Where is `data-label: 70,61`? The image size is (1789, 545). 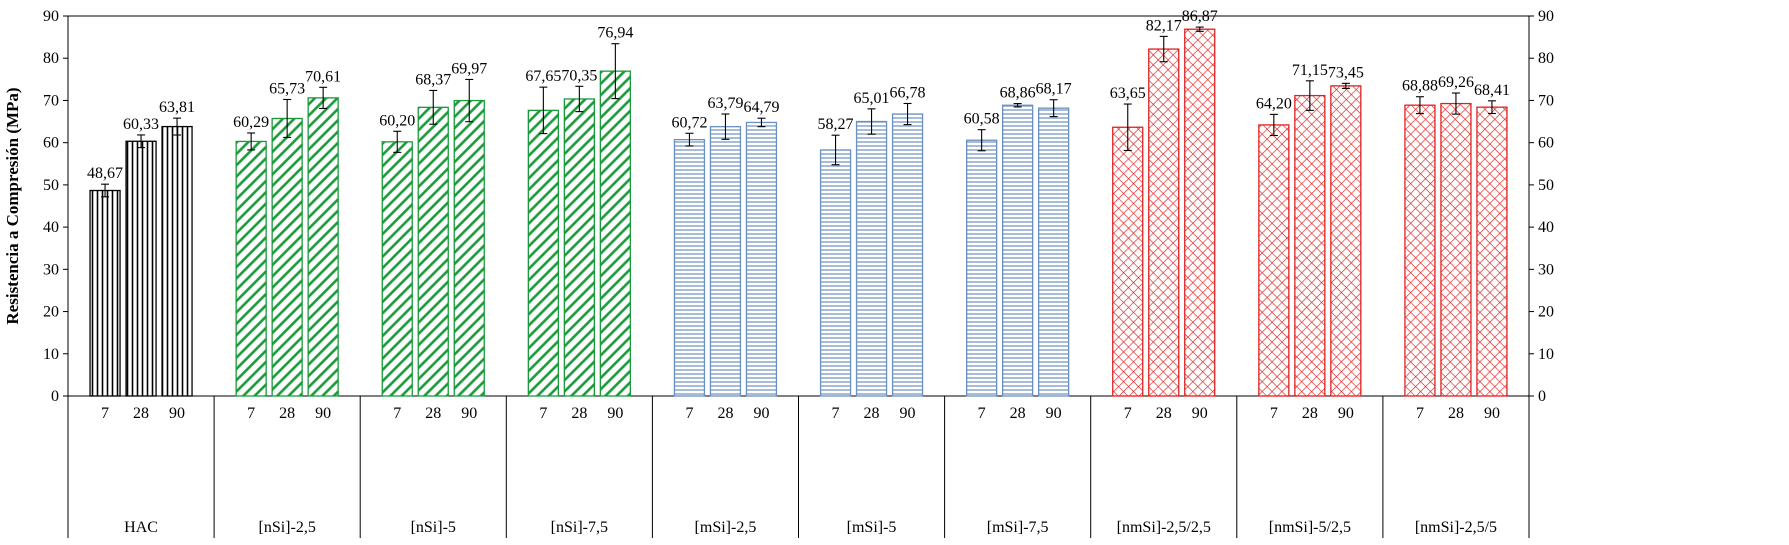
data-label: 70,61 is located at coordinates (323, 76).